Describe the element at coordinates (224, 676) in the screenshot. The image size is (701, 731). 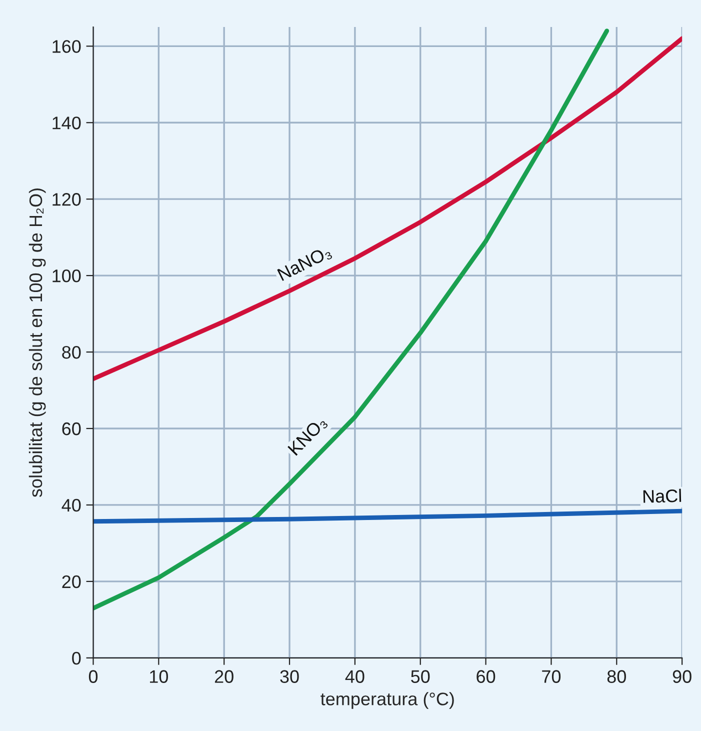
I see `x-tick-label: 20` at that location.